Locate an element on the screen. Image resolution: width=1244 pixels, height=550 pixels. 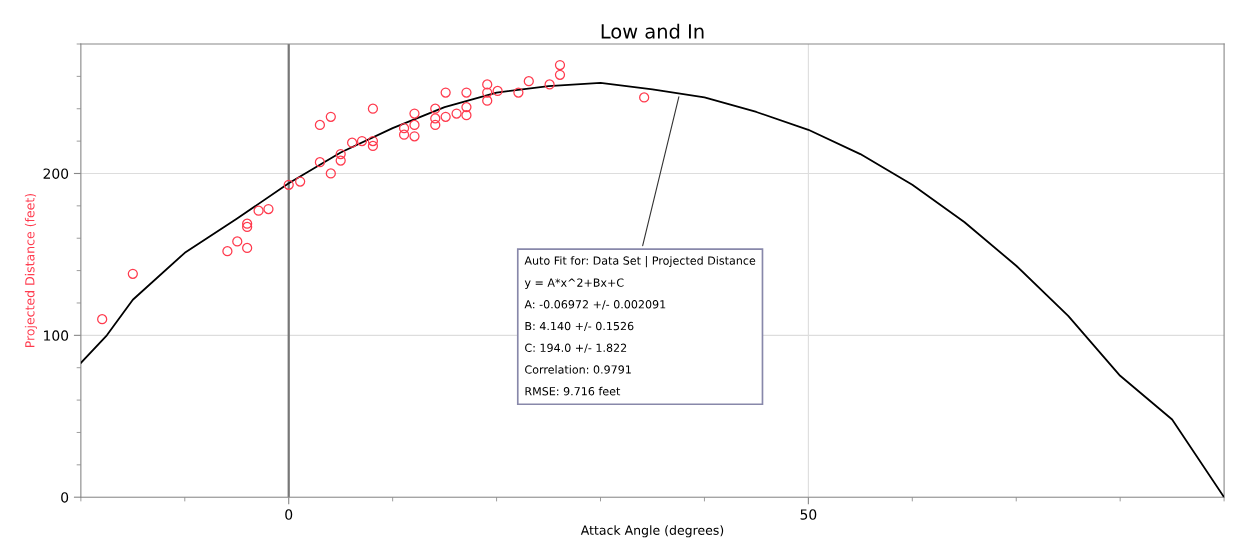
chart-title: Low and In is located at coordinates (652, 31).